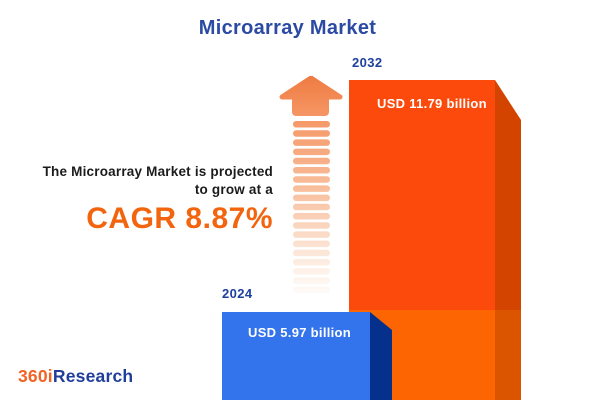 The height and width of the screenshot is (400, 600). I want to click on bar-2024-year-label: 2024, so click(237, 293).